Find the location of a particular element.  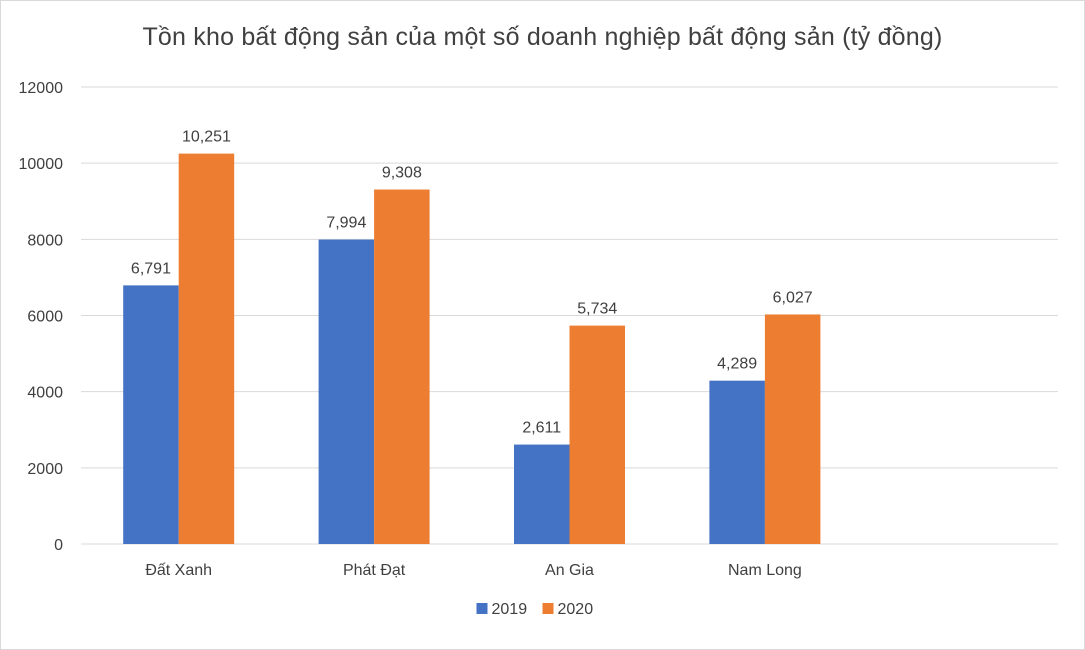

y-tick-label: 12000 is located at coordinates (41, 88).